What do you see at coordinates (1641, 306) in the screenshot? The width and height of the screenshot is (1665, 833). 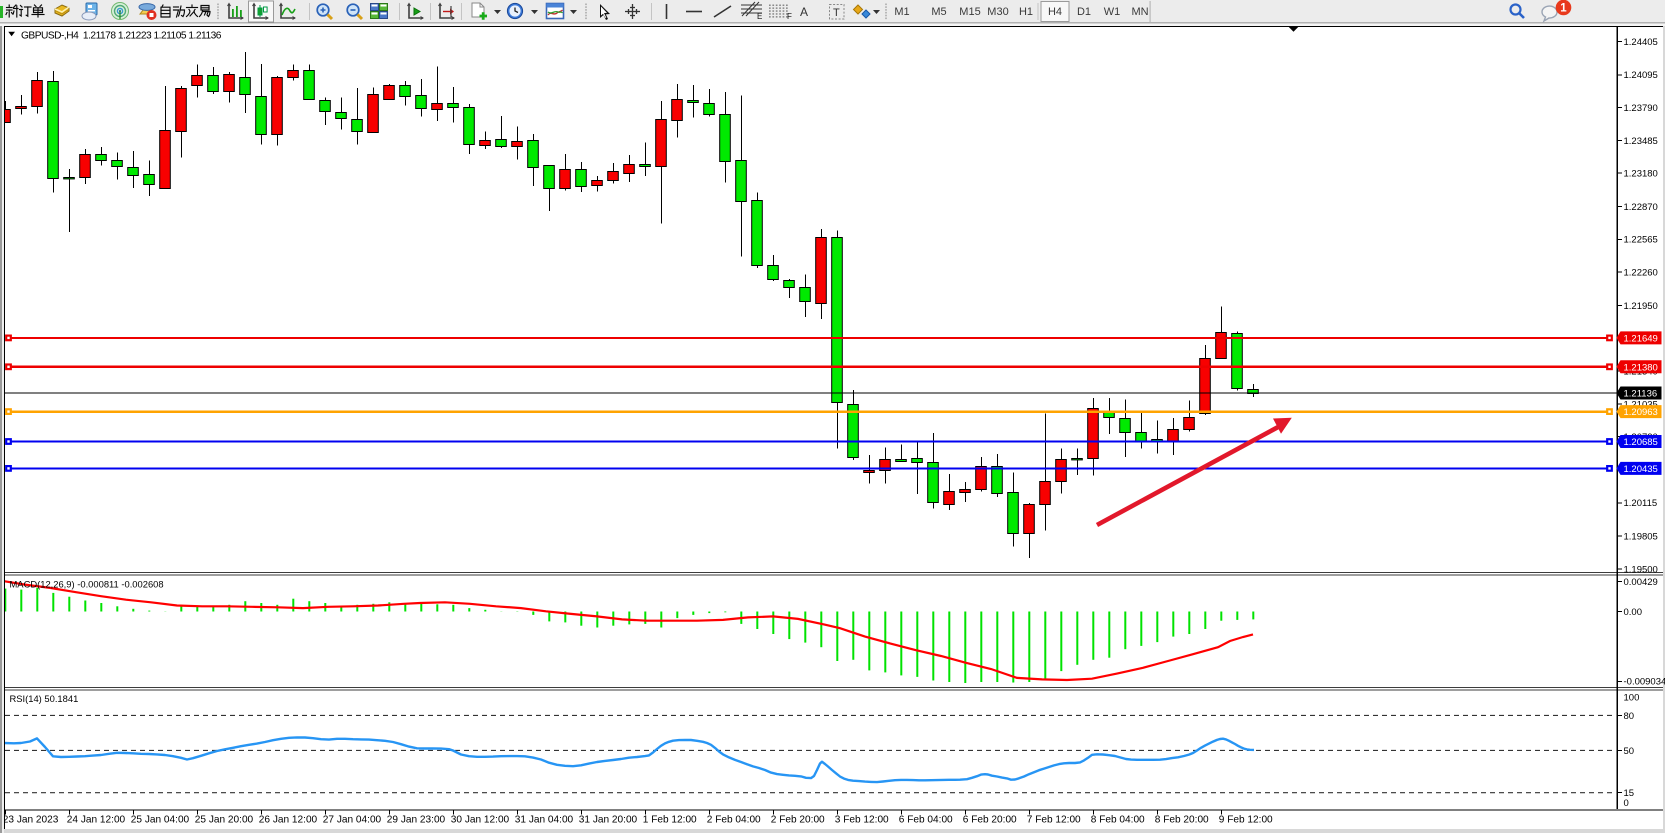 I see `svg-text: 1.21950` at bounding box center [1641, 306].